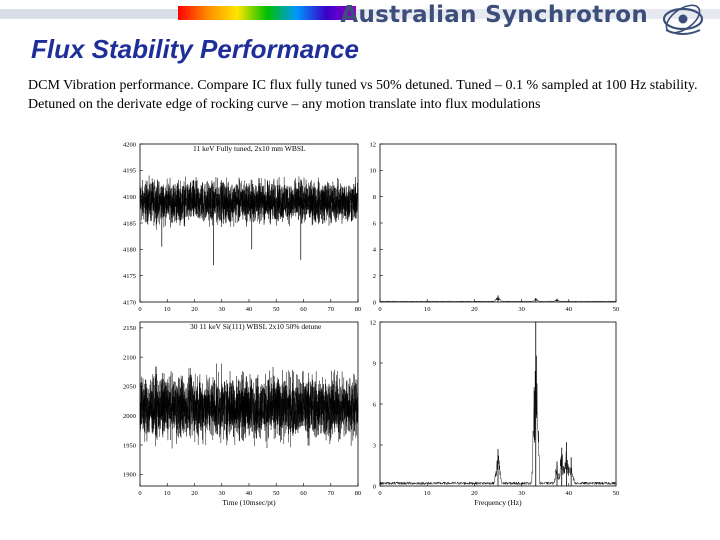  I want to click on y-tick-label: 2150, so click(129, 328).